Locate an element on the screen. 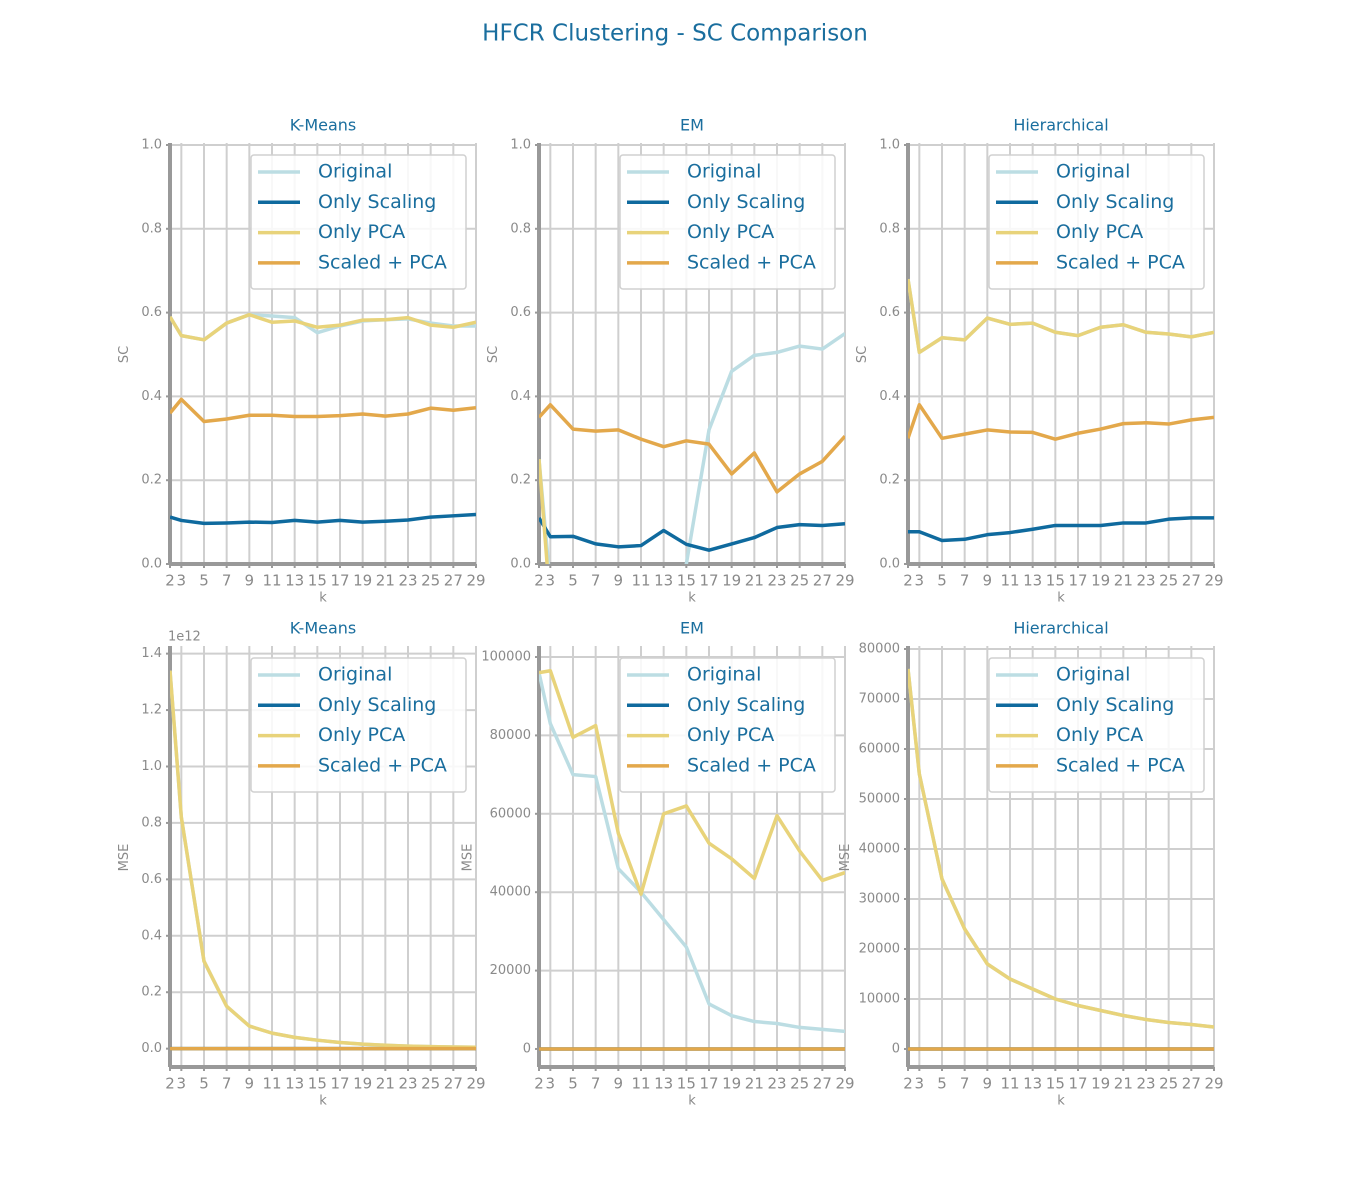 This screenshot has width=1350, height=1200. figure-title: HFCR Clustering - SC Comparison is located at coordinates (675, 34).